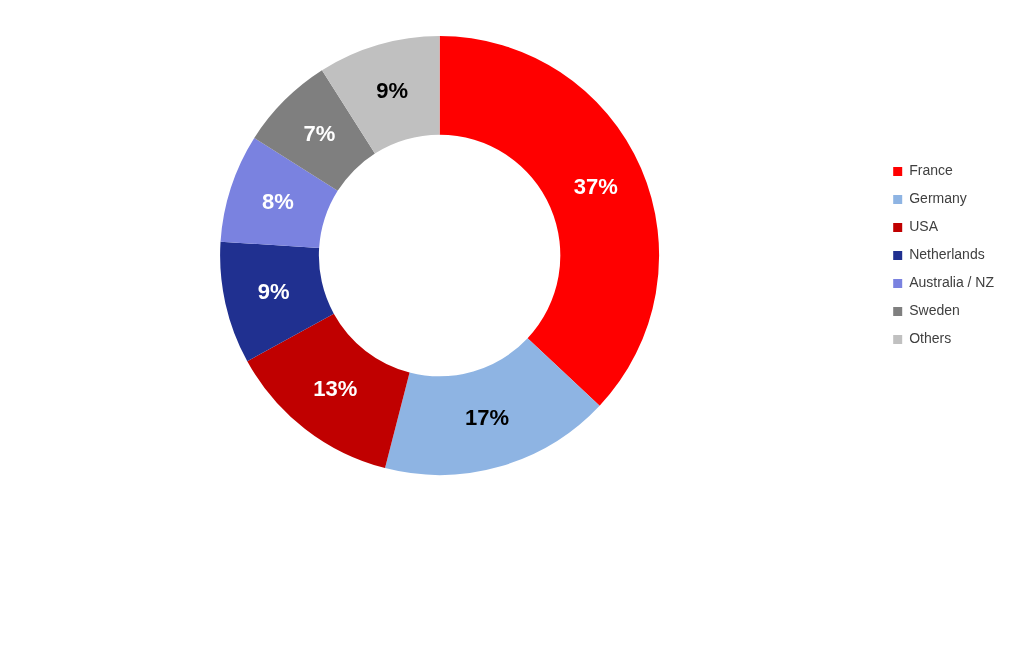 Image resolution: width=1024 pixels, height=667 pixels. I want to click on data-label: 37%, so click(595, 186).